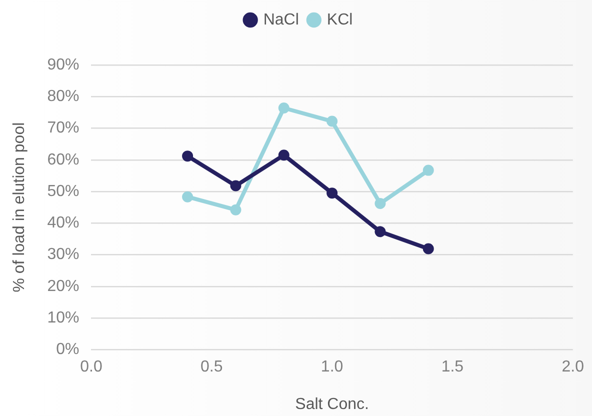 The height and width of the screenshot is (416, 592). What do you see at coordinates (332, 367) in the screenshot?
I see `x-tick-label: 1.0` at bounding box center [332, 367].